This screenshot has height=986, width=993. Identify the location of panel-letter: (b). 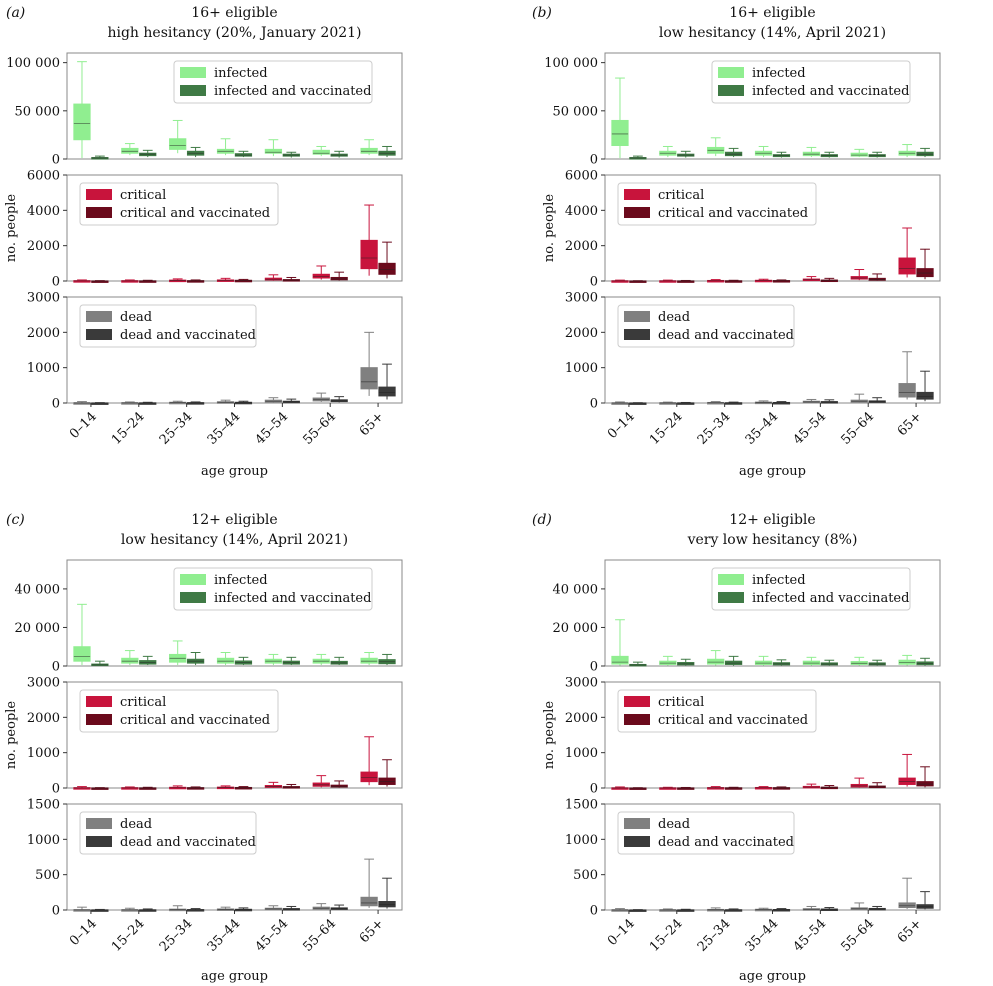
(542, 13).